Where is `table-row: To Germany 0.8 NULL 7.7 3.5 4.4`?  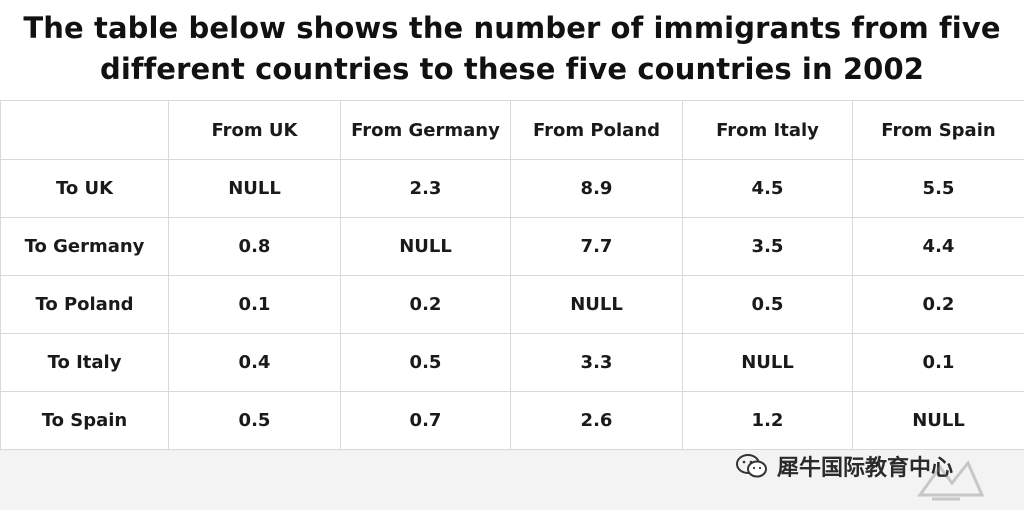
table-row: To Germany 0.8 NULL 7.7 3.5 4.4 is located at coordinates (512, 246).